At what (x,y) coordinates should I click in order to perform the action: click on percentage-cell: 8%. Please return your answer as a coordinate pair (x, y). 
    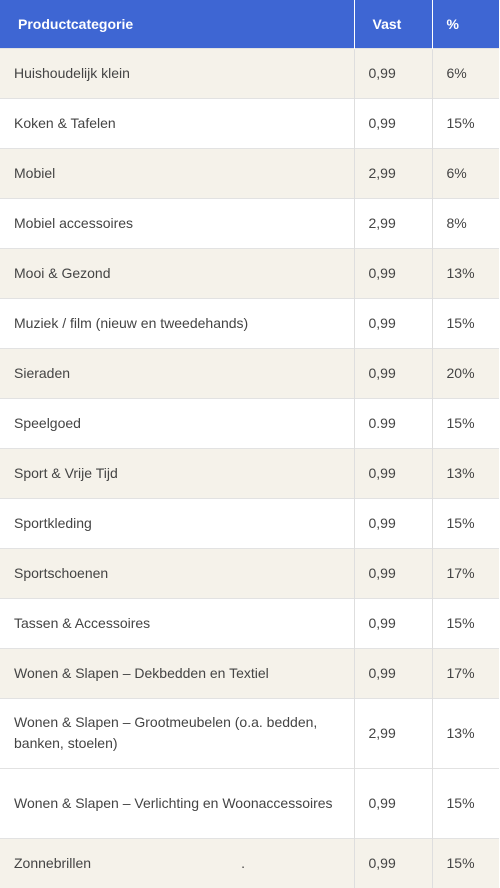
    Looking at the image, I should click on (465, 222).